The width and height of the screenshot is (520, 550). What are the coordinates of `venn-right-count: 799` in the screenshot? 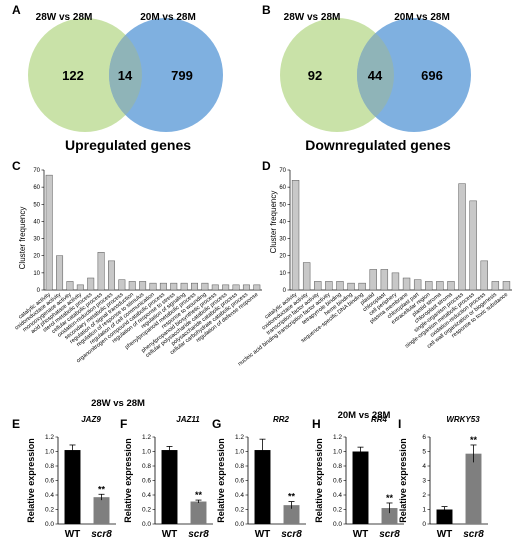 It's located at (182, 75).